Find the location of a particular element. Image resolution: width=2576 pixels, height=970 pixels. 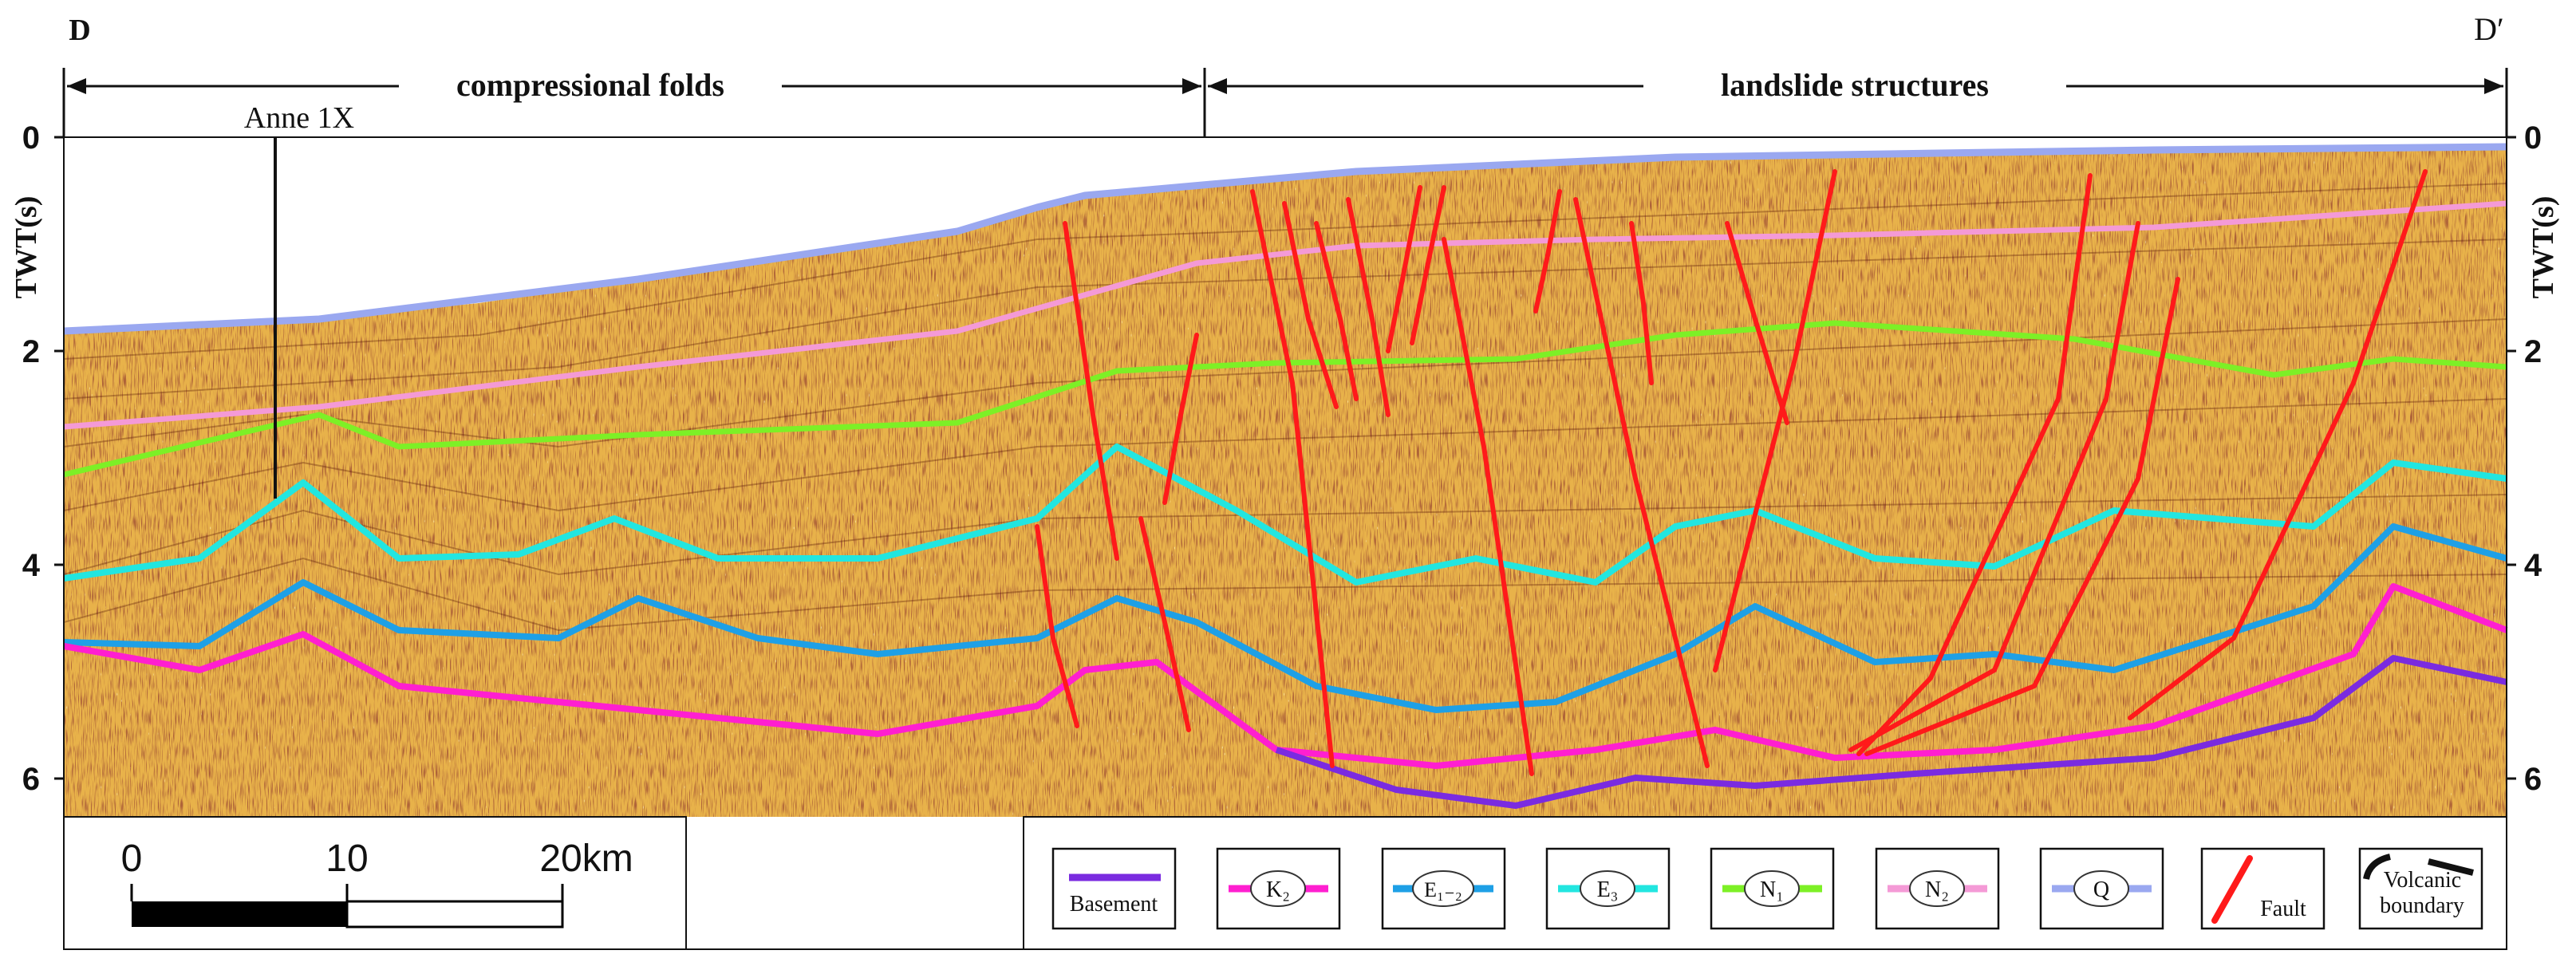

legend-item-e12: E₁₋₂ is located at coordinates (1444, 889).